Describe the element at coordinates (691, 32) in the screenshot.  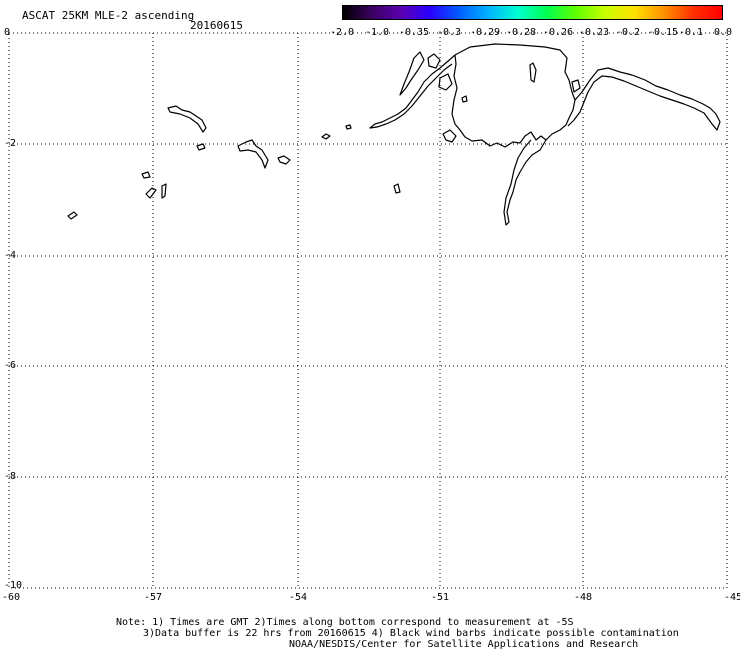
I see `color-scale-tick: -0.1` at that location.